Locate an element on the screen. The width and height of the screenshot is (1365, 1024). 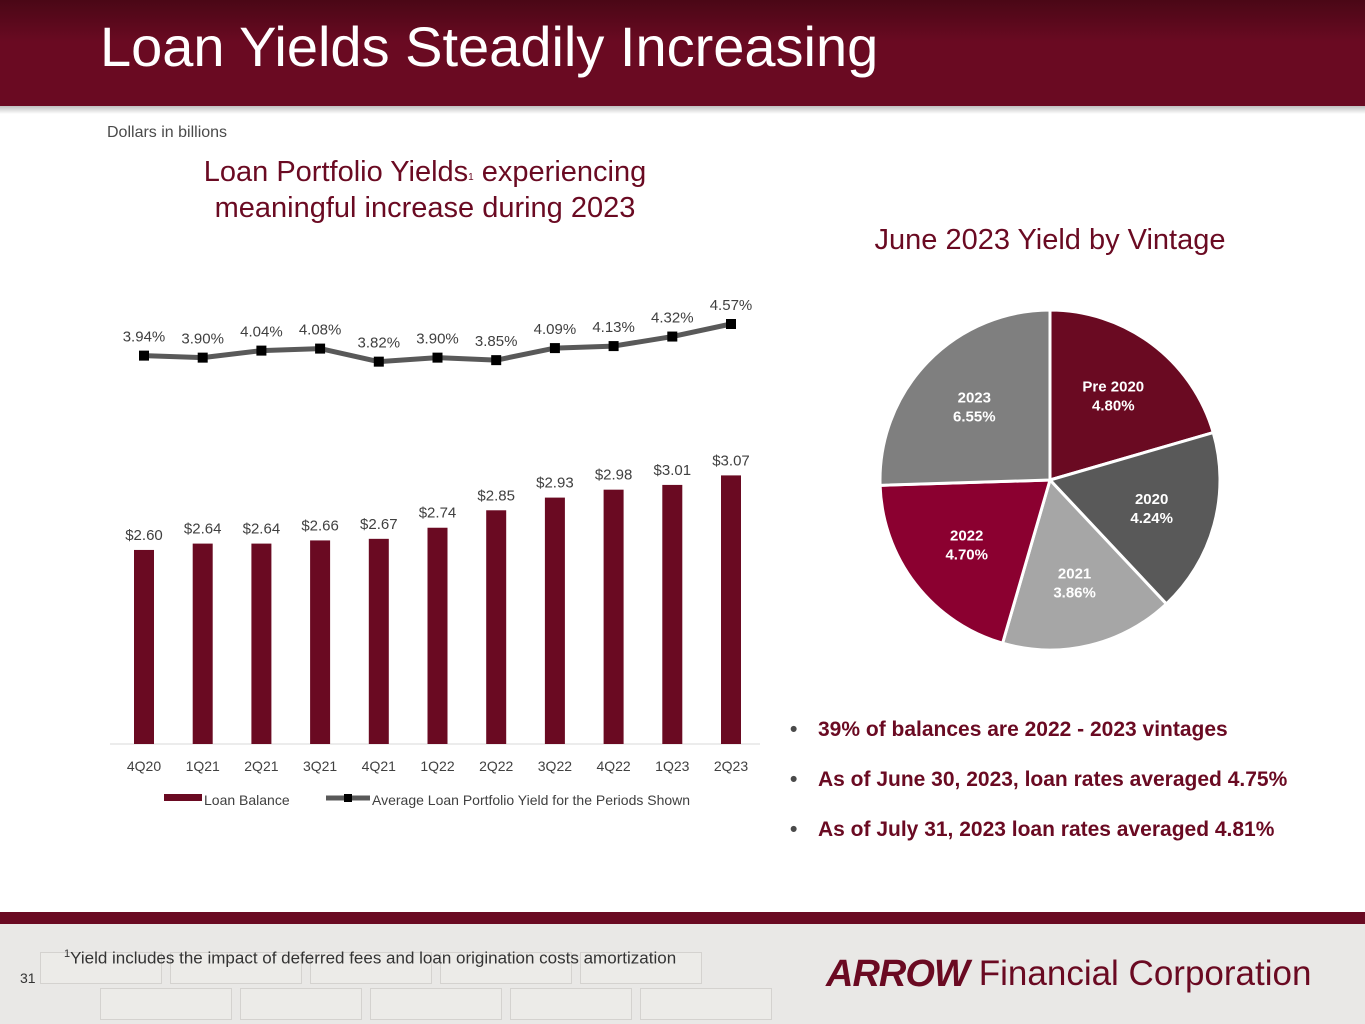
arrow-logo-mark: ARROW is located at coordinates (898, 973).